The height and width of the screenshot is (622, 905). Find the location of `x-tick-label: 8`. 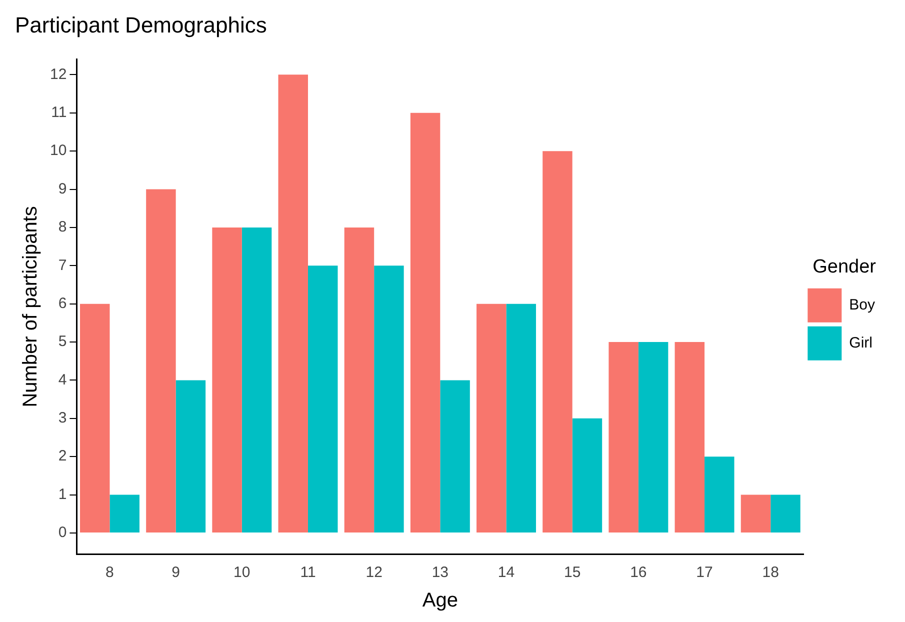

x-tick-label: 8 is located at coordinates (110, 573).